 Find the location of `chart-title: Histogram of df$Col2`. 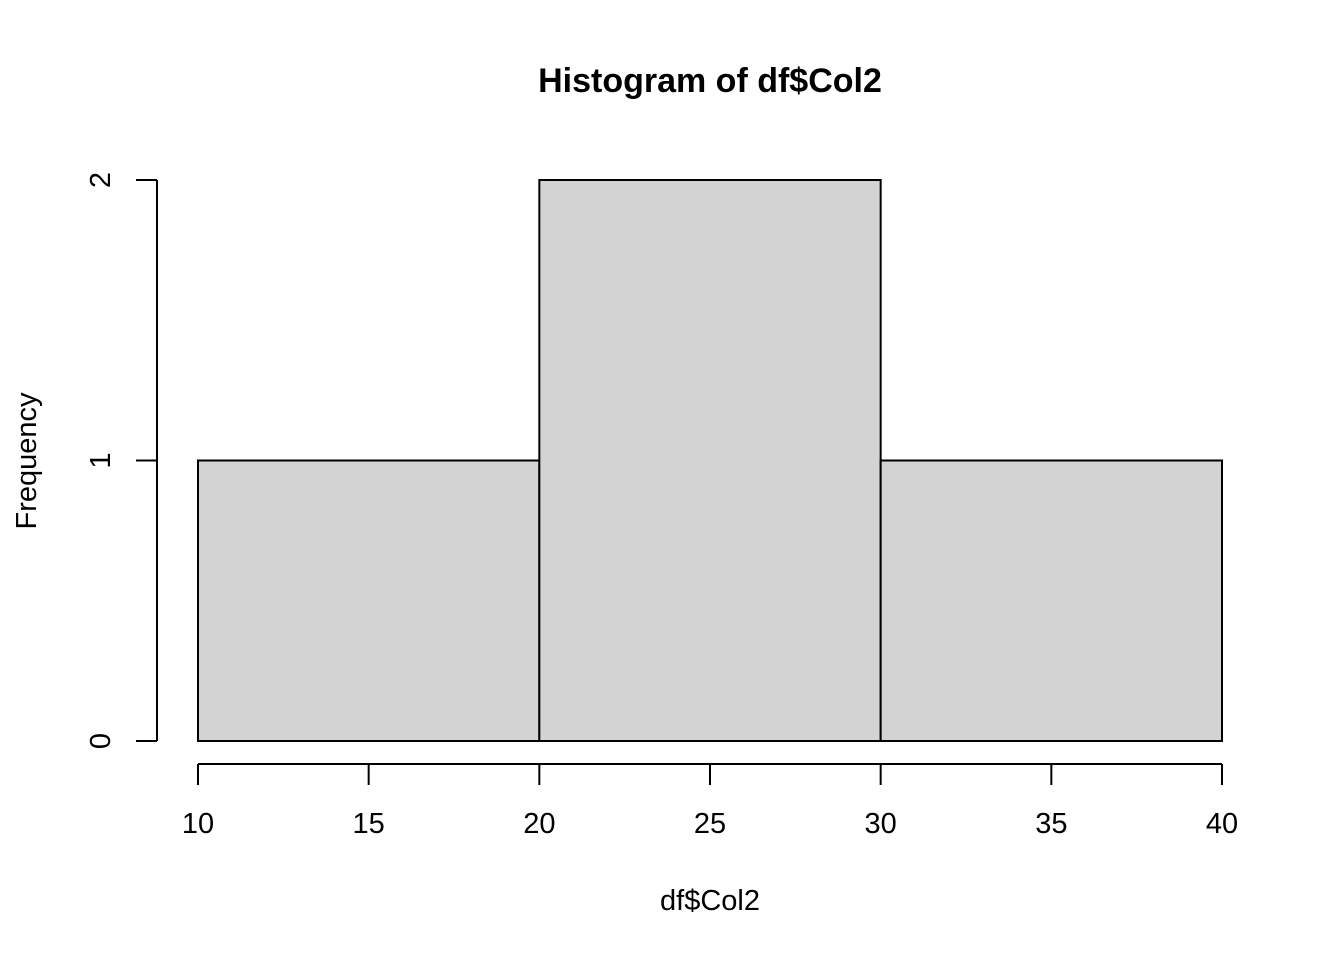

chart-title: Histogram of df$Col2 is located at coordinates (710, 81).